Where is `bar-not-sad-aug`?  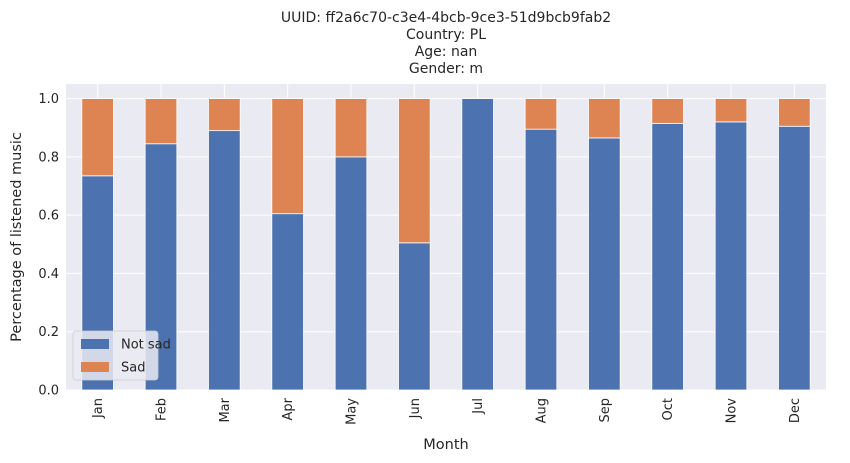 bar-not-sad-aug is located at coordinates (541, 259).